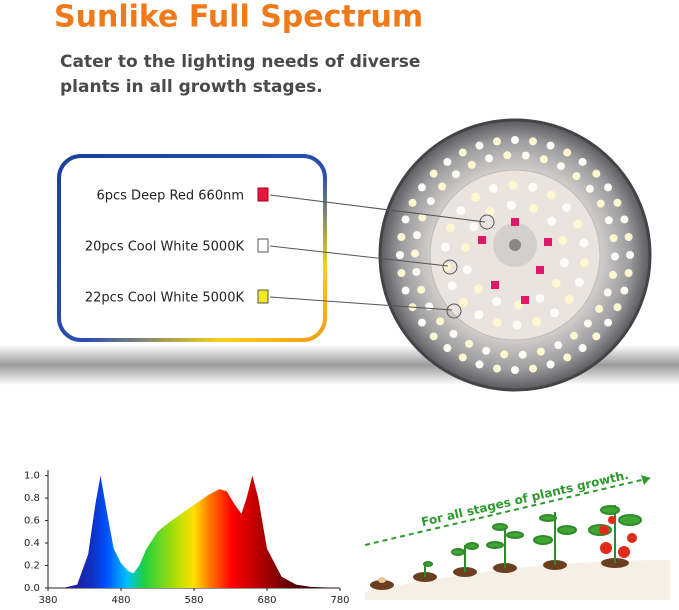  Describe the element at coordinates (165, 298) in the screenshot. I see `legend-label: 22pcs Cool White 5000K` at that location.